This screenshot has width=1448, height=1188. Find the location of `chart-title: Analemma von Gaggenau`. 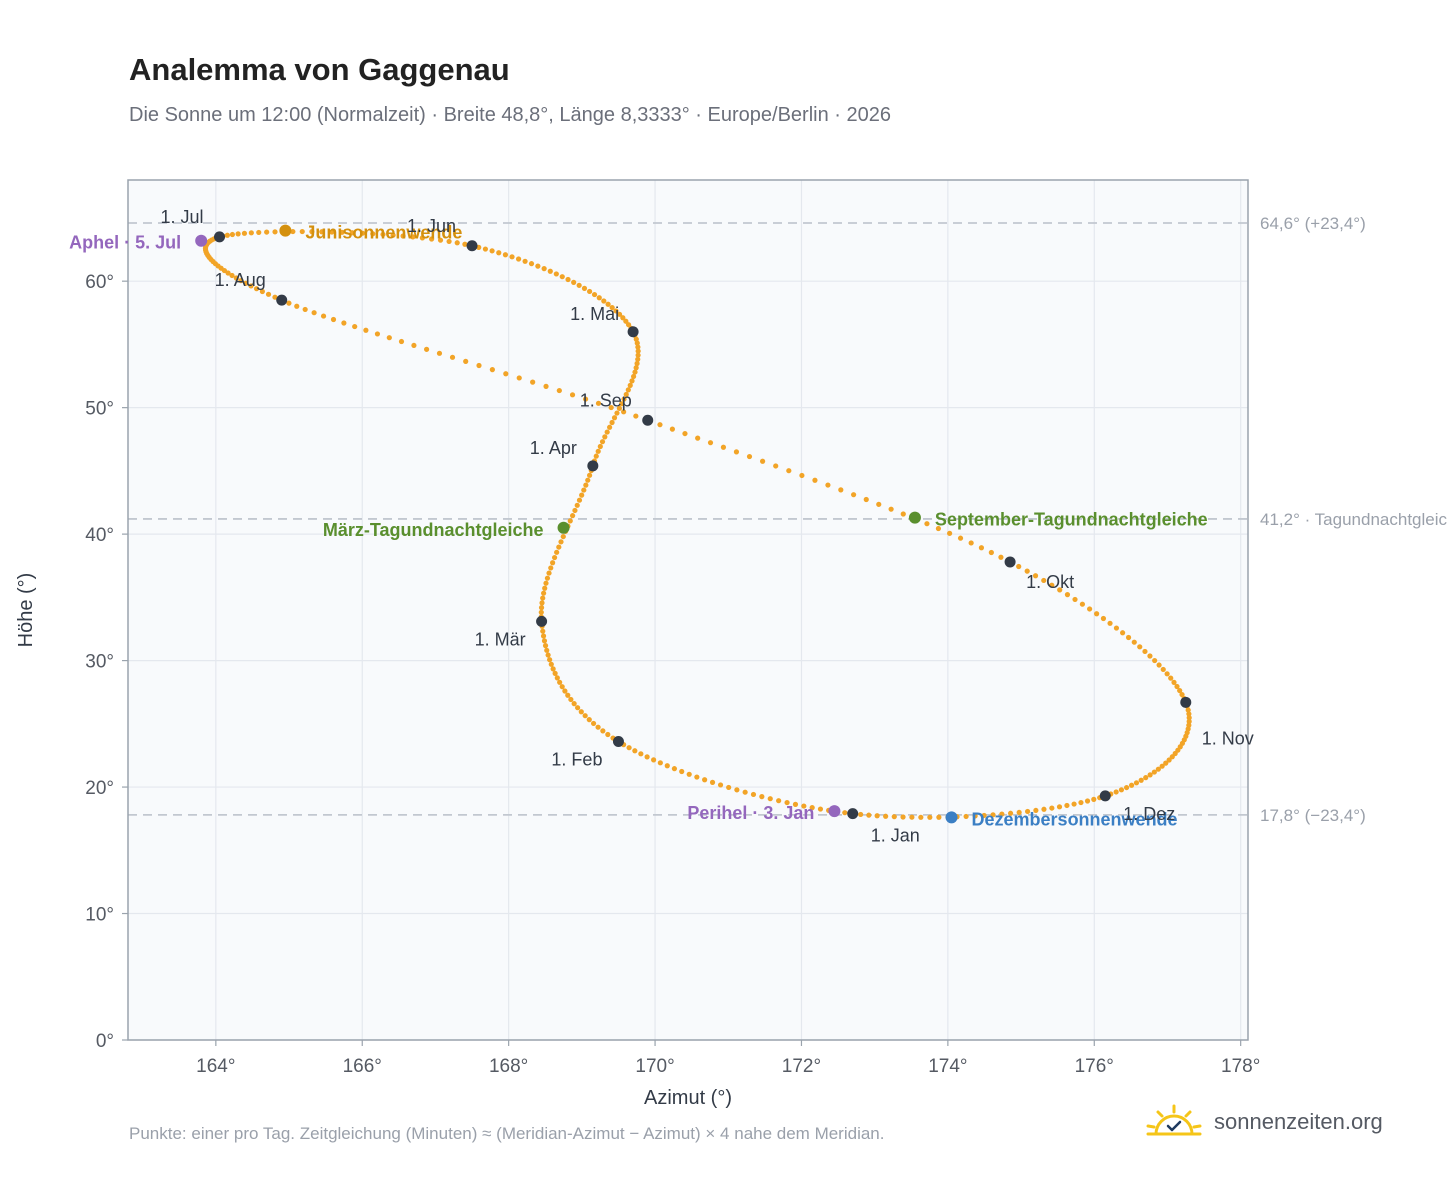

chart-title: Analemma von Gaggenau is located at coordinates (319, 69).